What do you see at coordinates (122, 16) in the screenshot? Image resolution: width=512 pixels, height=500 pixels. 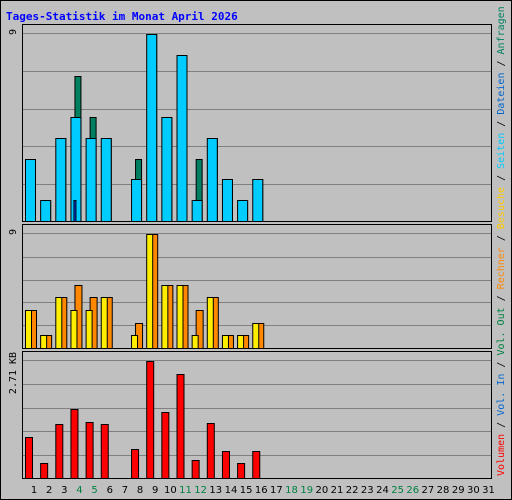 I see `chart-title: Tages-Statistik im Monat April 2026` at bounding box center [122, 16].